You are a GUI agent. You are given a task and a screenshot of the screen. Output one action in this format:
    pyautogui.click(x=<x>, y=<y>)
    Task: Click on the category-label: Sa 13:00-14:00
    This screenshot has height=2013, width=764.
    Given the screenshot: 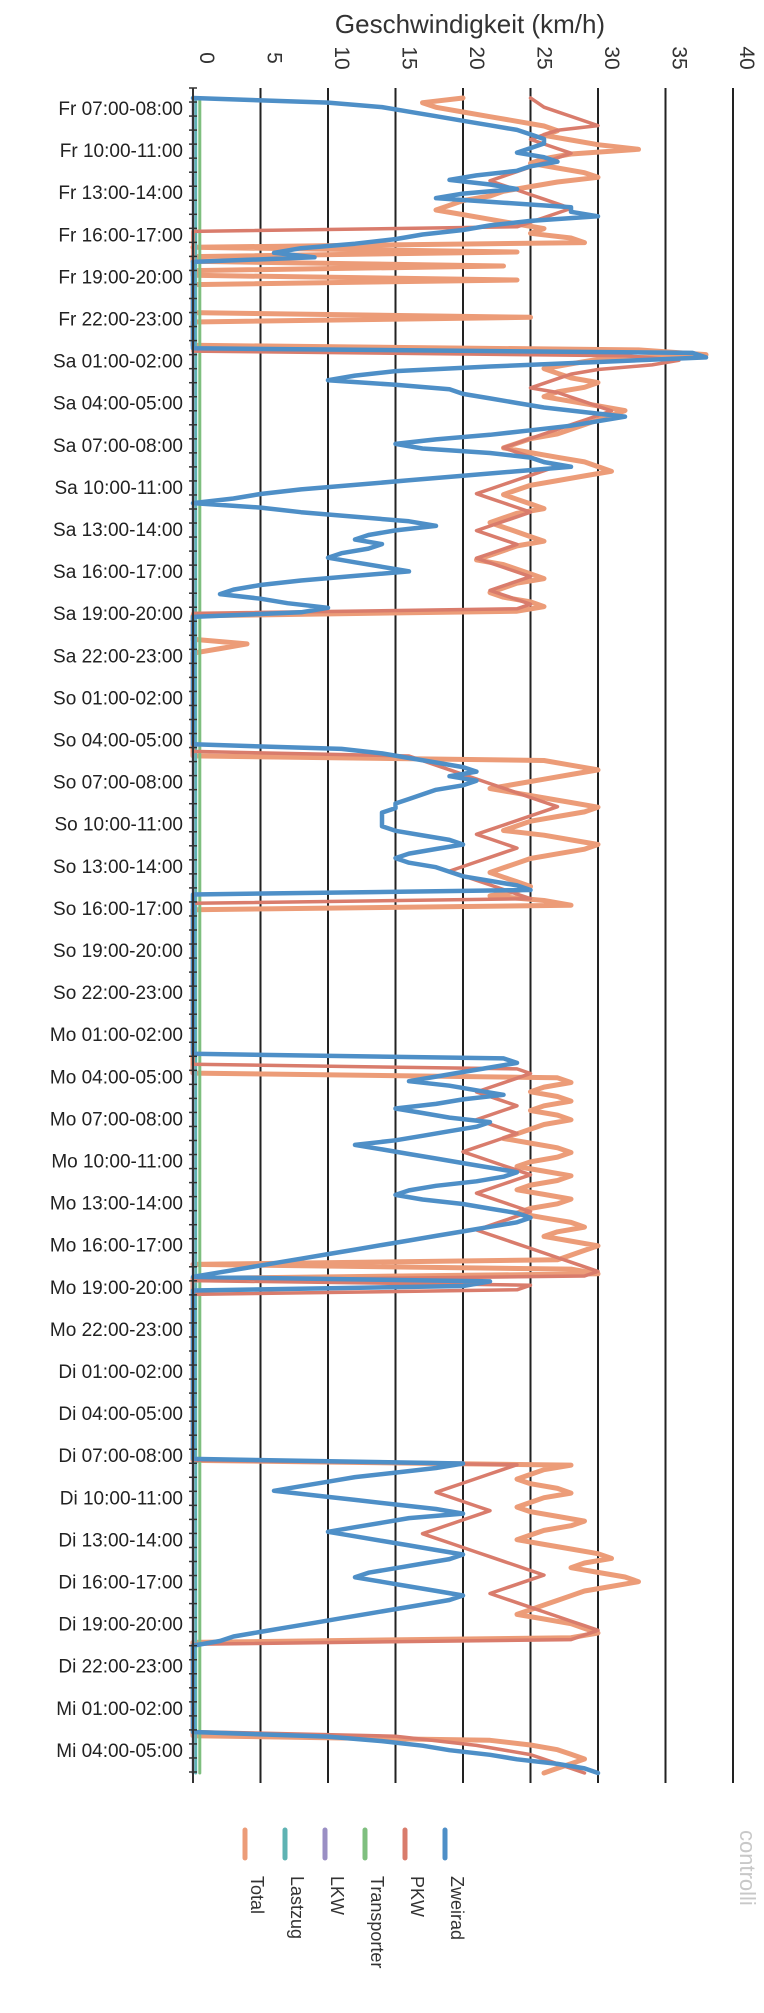 What is the action you would take?
    pyautogui.click(x=118, y=530)
    